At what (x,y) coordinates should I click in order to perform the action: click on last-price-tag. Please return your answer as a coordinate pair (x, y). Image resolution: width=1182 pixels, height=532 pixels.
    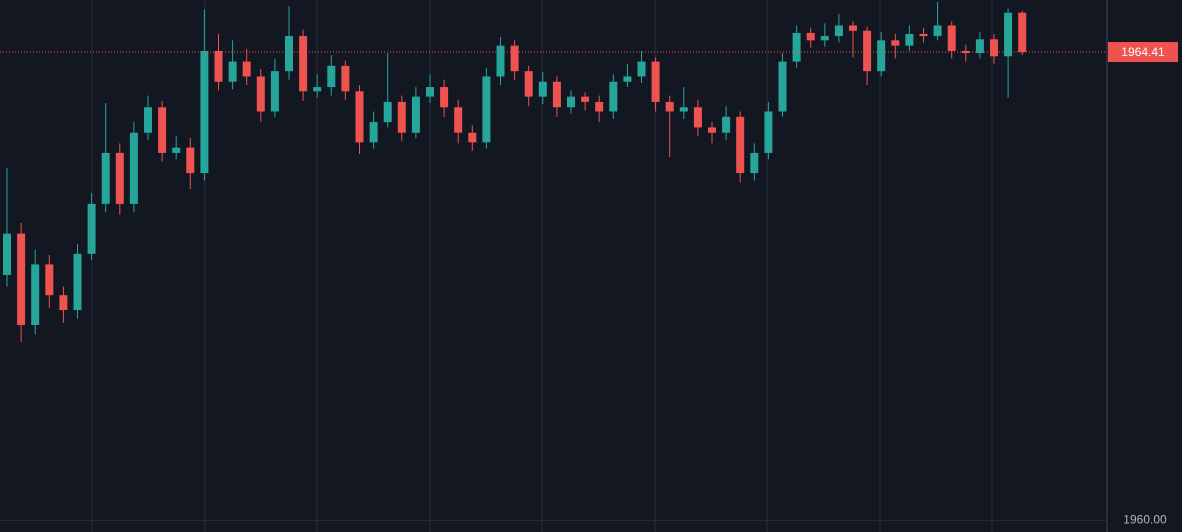
    Looking at the image, I should click on (1143, 52).